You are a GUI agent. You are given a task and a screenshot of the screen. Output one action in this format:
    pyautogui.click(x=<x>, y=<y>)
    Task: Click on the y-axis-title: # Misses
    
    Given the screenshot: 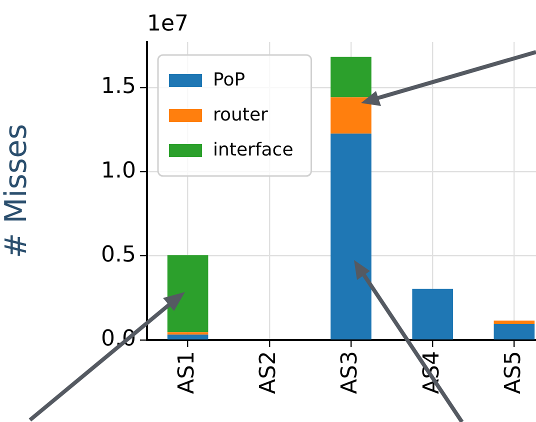 What is the action you would take?
    pyautogui.click(x=17, y=191)
    